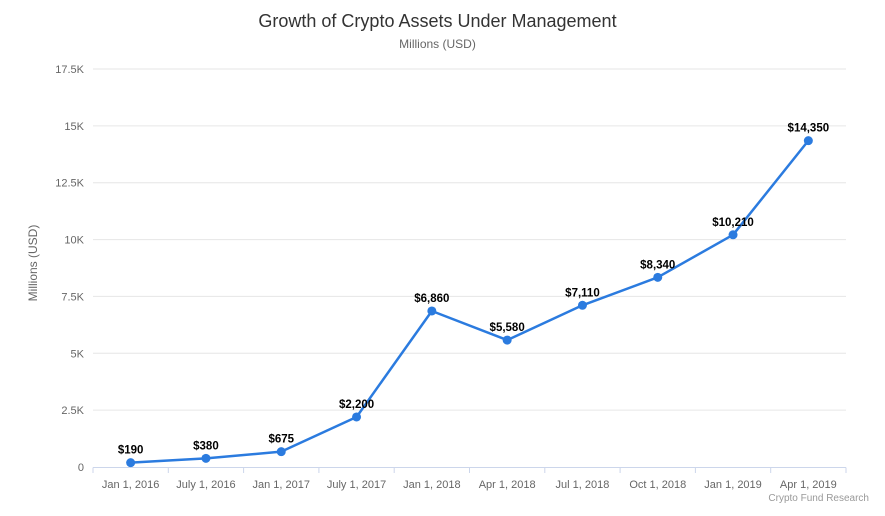 The image size is (885, 516). Describe the element at coordinates (582, 293) in the screenshot. I see `data-point-label: $7,110` at that location.